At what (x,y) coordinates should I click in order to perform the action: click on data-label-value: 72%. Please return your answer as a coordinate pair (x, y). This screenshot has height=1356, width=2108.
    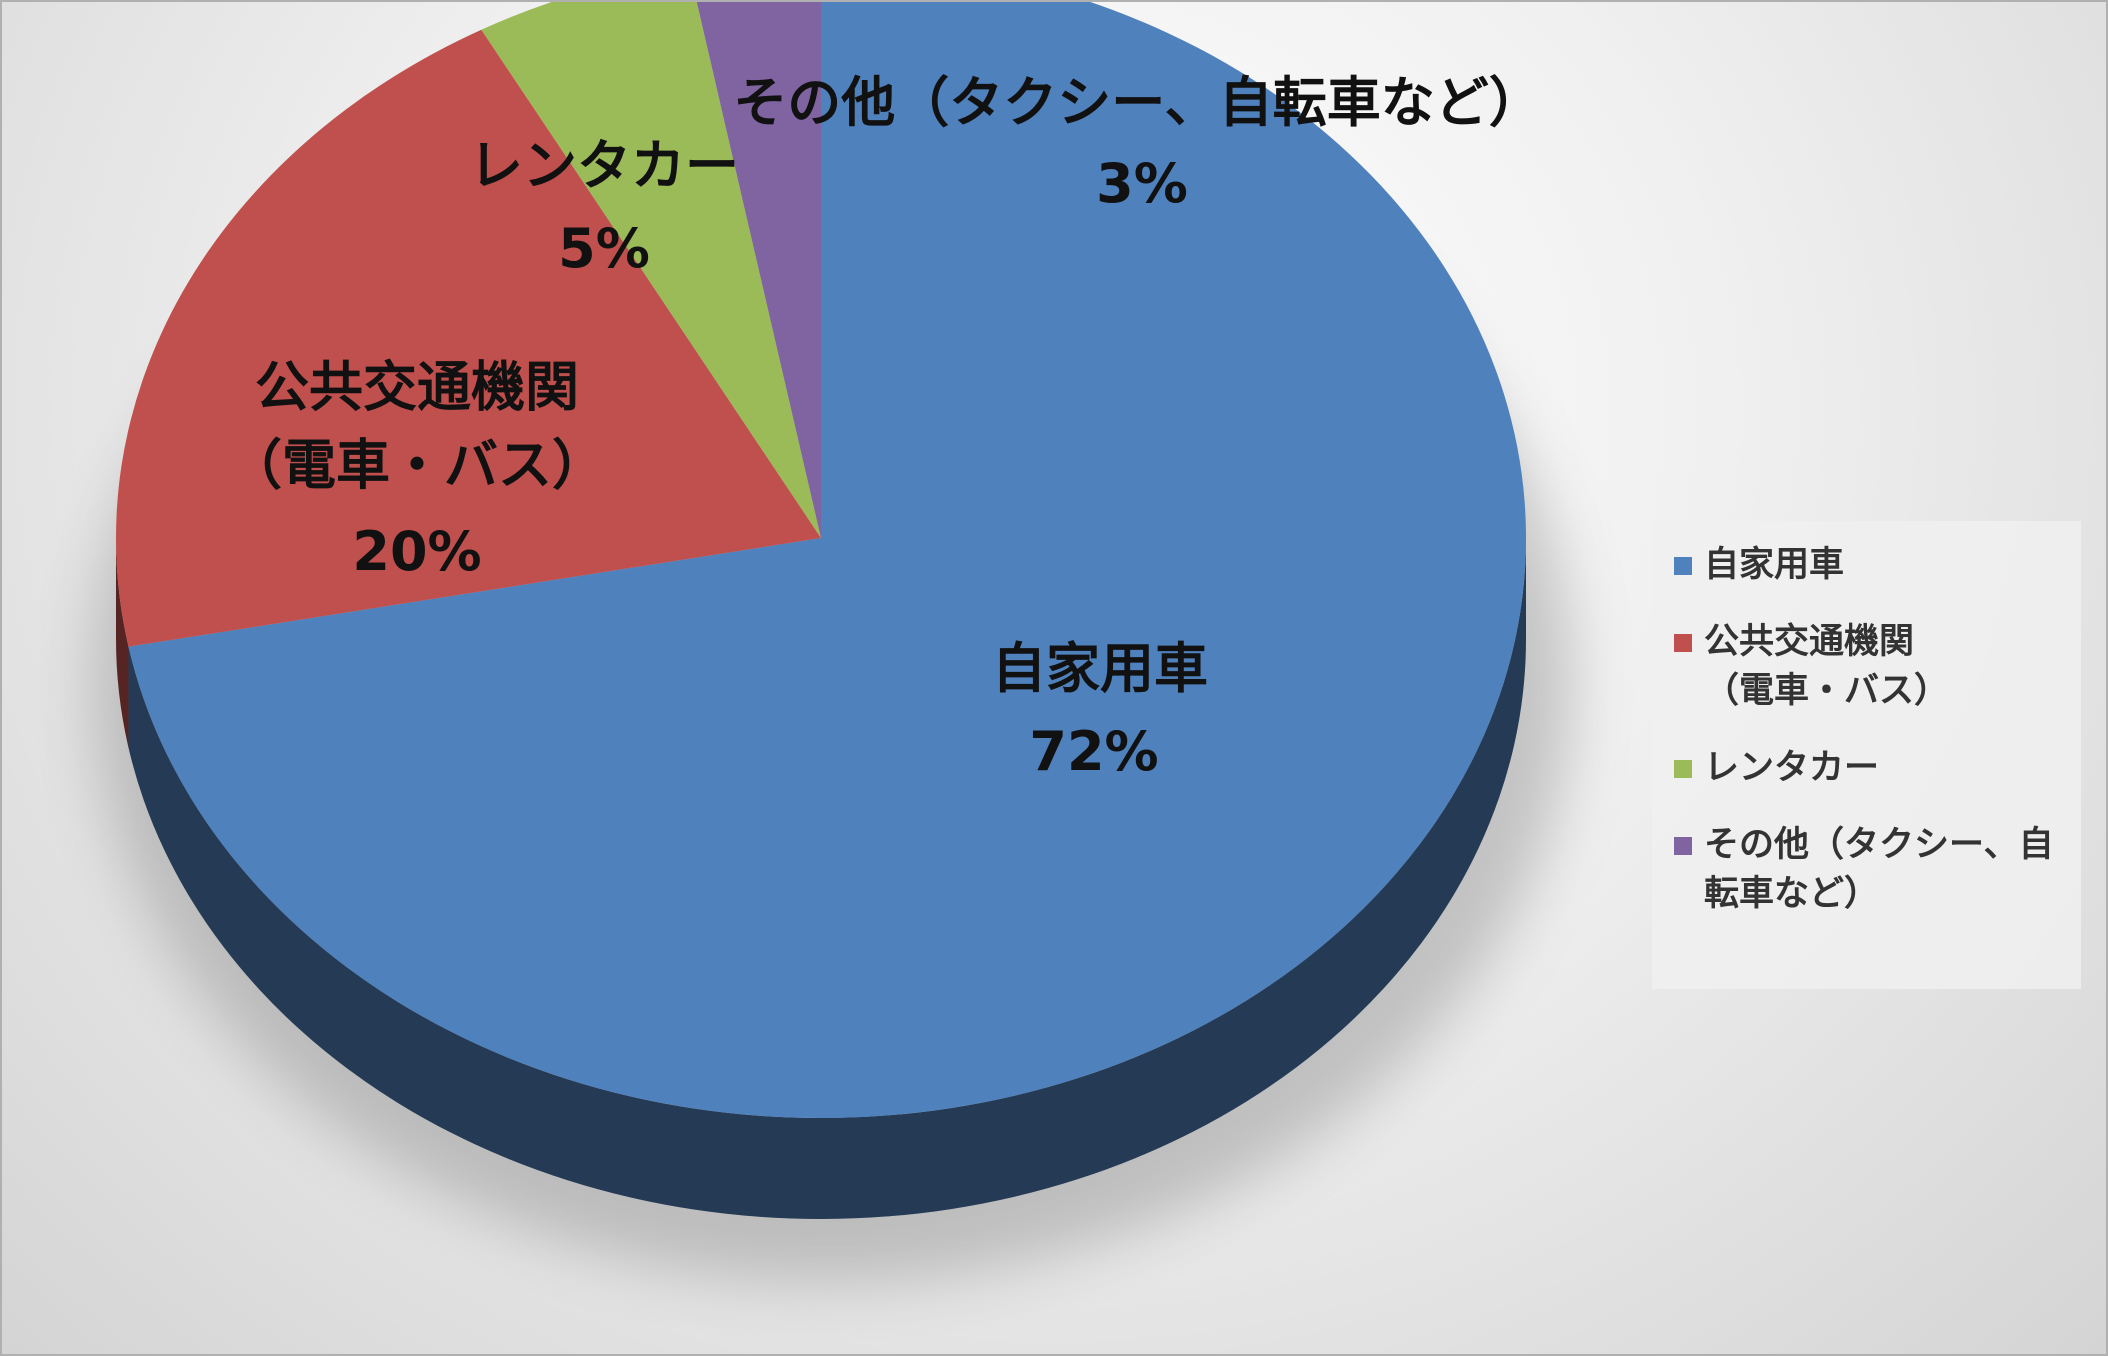
    Looking at the image, I should click on (1094, 751).